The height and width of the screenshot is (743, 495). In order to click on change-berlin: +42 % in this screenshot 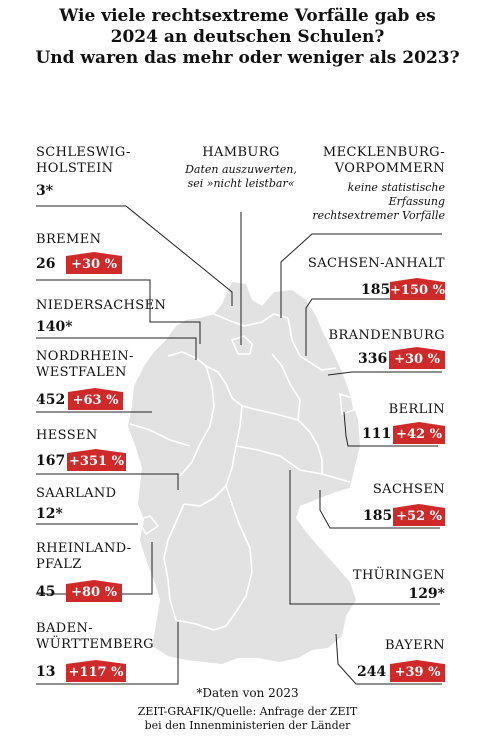, I will do `click(419, 435)`.